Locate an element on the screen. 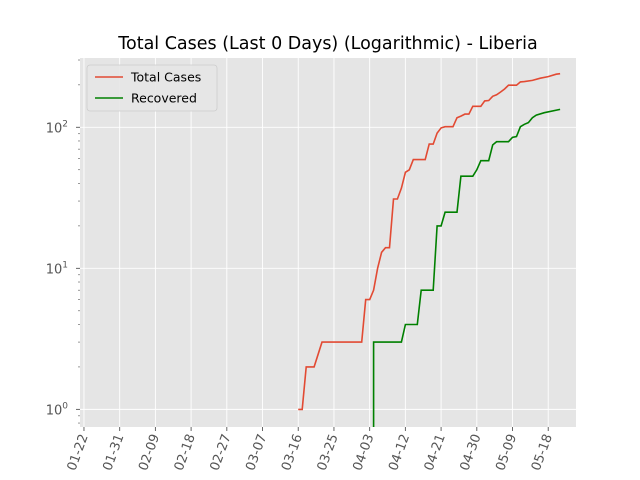 The width and height of the screenshot is (640, 480). legend-label: Total Cases is located at coordinates (165, 77).